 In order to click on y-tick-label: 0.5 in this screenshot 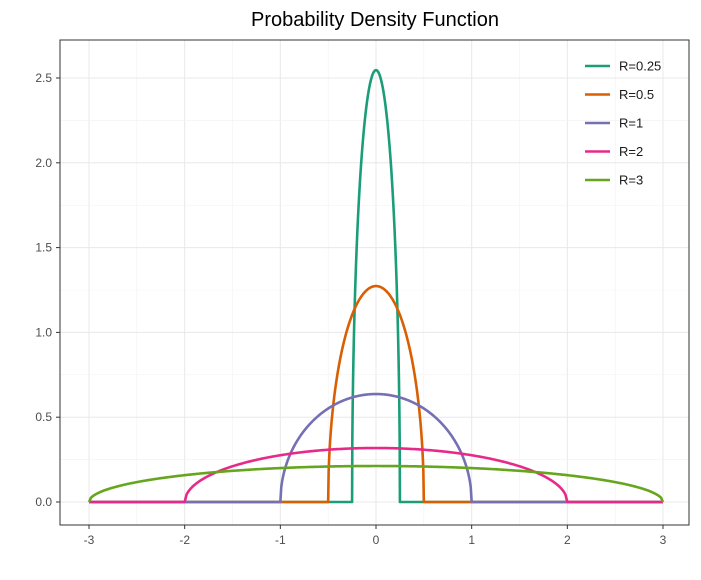, I will do `click(43, 417)`.